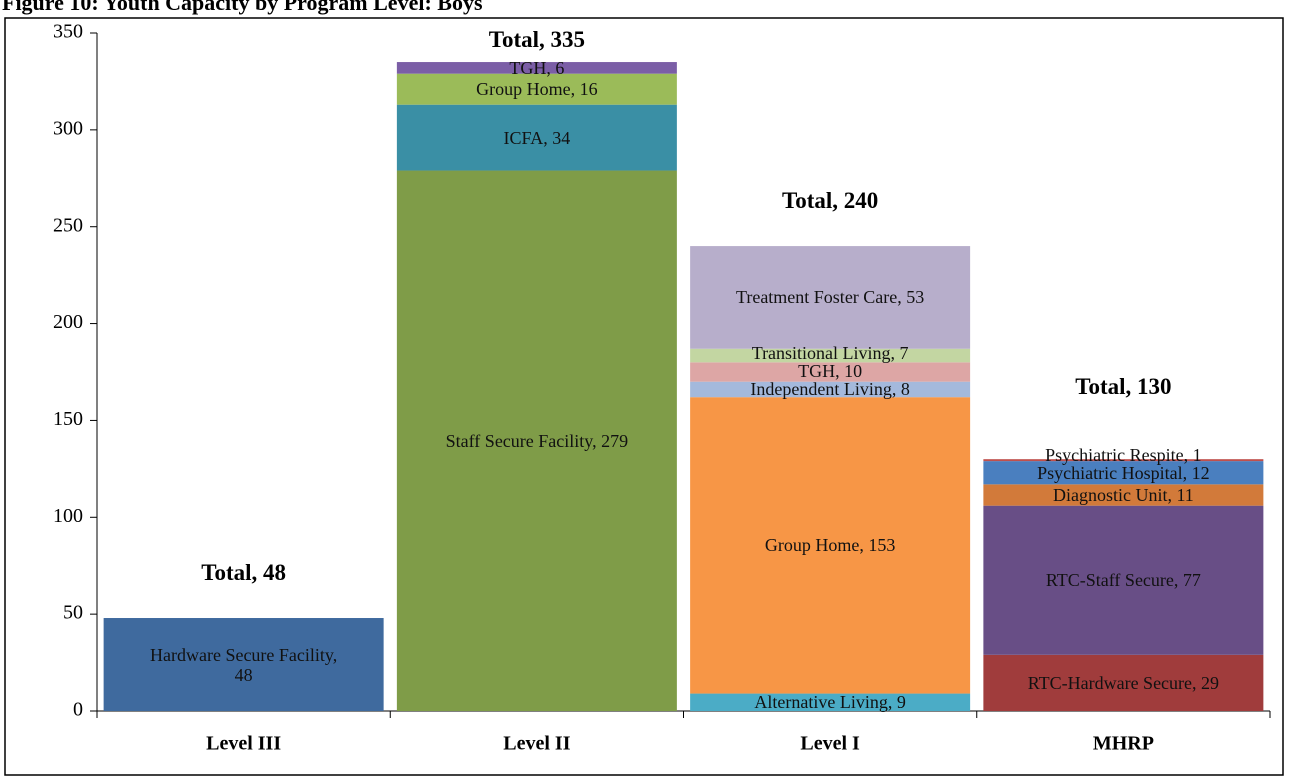 The height and width of the screenshot is (778, 1289). What do you see at coordinates (1123, 387) in the screenshot?
I see `total-label: Total, 130` at bounding box center [1123, 387].